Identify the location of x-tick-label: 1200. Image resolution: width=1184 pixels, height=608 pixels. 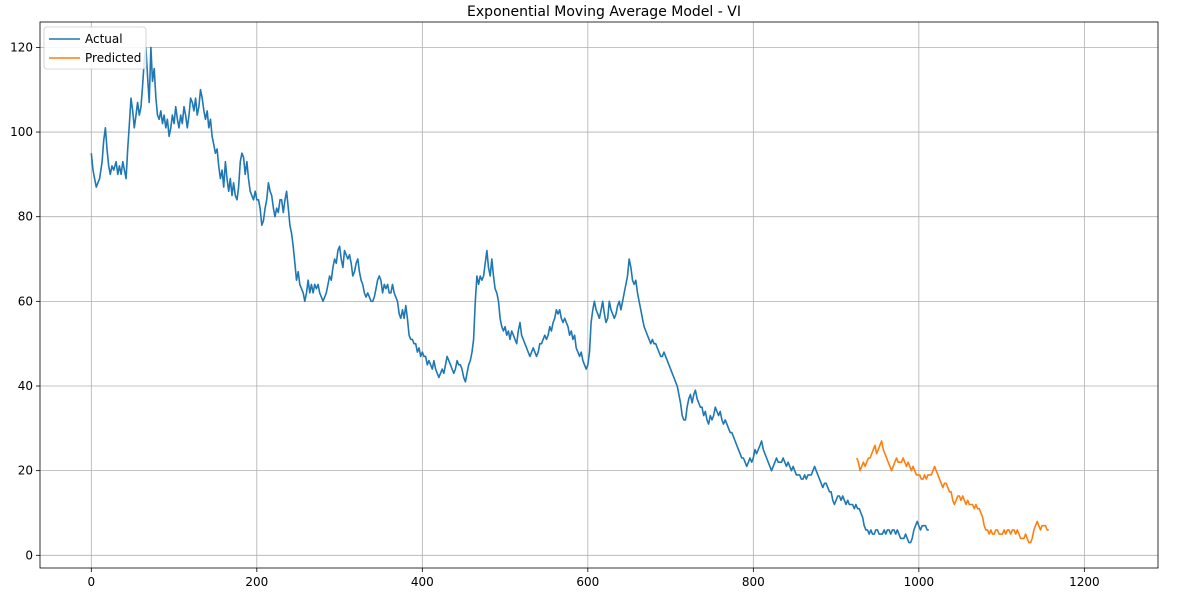
(1084, 582).